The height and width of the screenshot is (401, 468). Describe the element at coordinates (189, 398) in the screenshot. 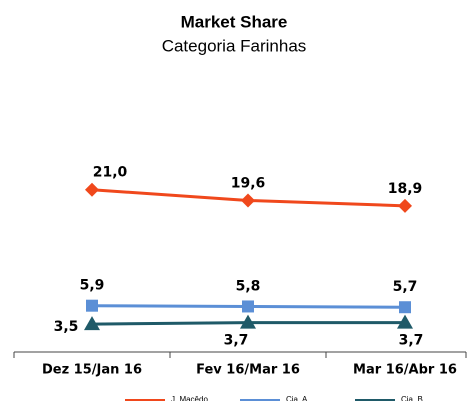

I see `legend-label: J. Macêdo` at that location.